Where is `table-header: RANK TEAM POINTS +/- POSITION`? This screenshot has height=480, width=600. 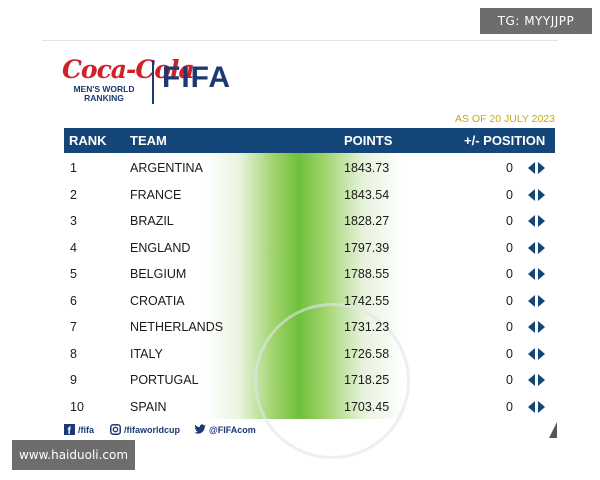 table-header: RANK TEAM POINTS +/- POSITION is located at coordinates (309, 140).